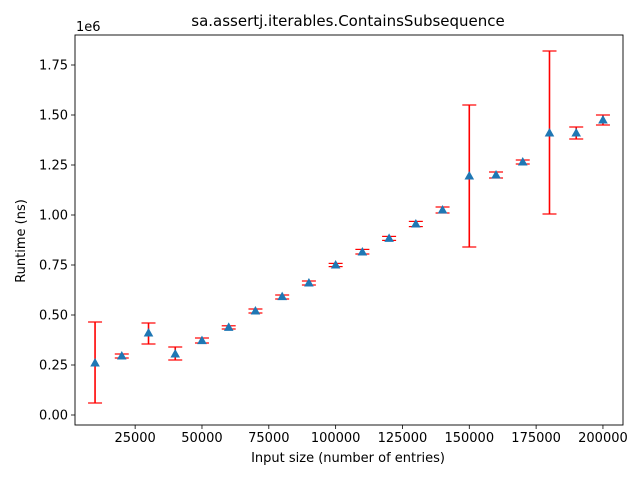 The width and height of the screenshot is (640, 480). Describe the element at coordinates (53, 166) in the screenshot. I see `y-tick-label: 1.25` at that location.